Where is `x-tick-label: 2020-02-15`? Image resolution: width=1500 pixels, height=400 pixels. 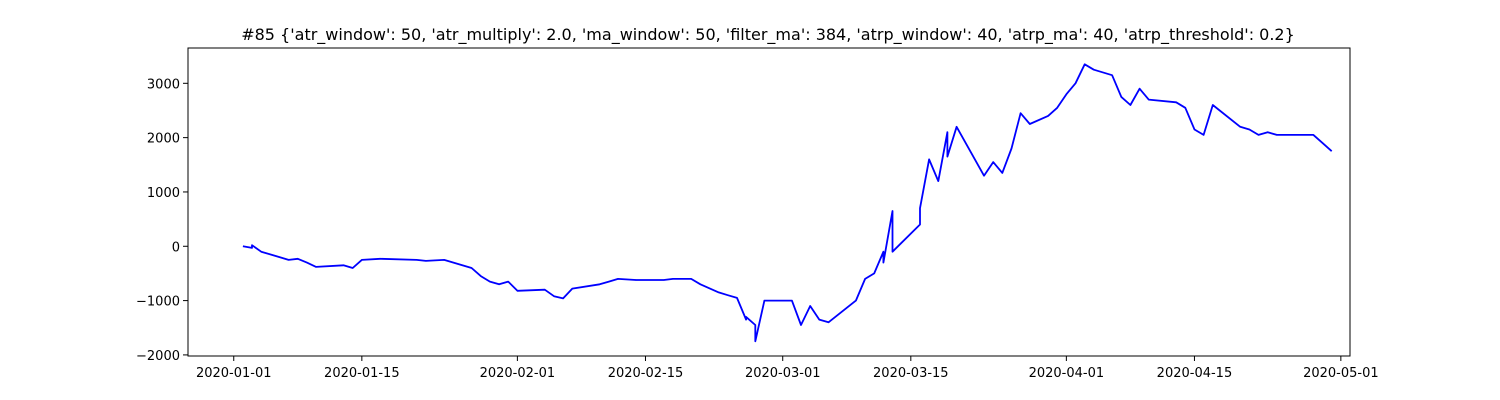 x-tick-label: 2020-02-15 is located at coordinates (646, 373).